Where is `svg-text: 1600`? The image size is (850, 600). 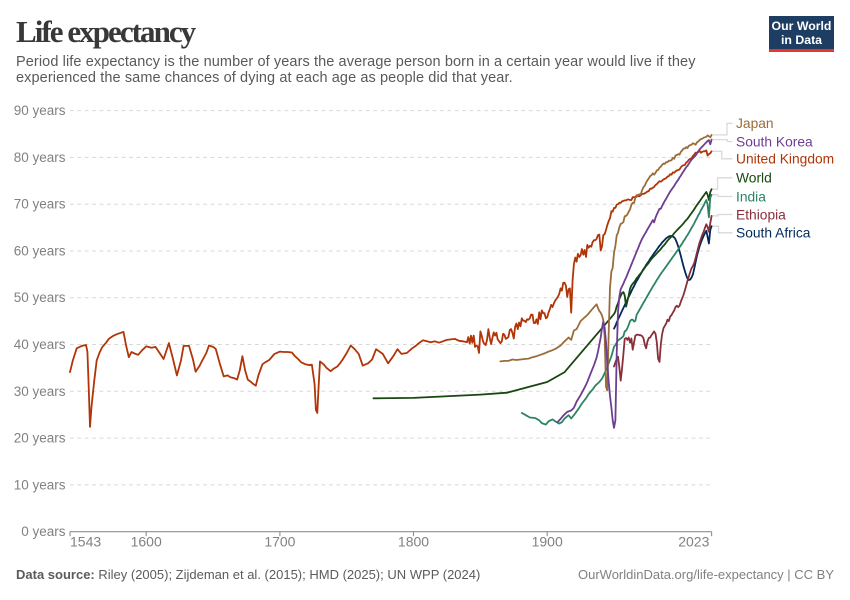
svg-text: 1600 is located at coordinates (146, 542).